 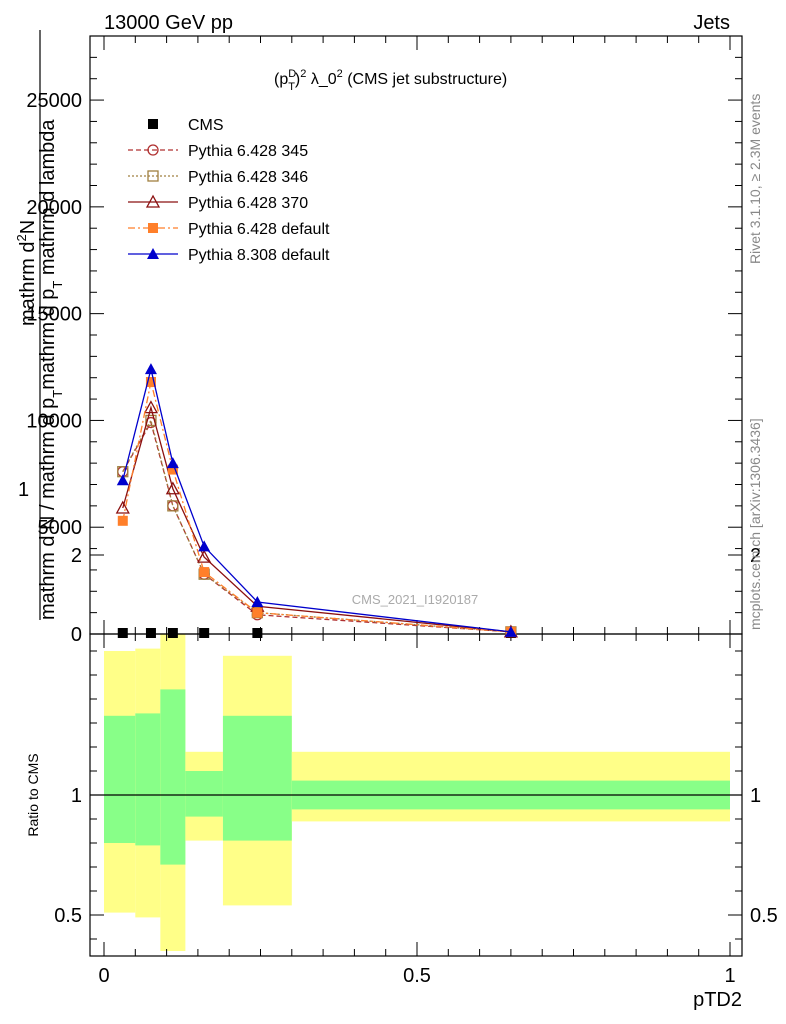 What do you see at coordinates (54, 101) in the screenshot?
I see `main-y-tick-label: 25000` at bounding box center [54, 101].